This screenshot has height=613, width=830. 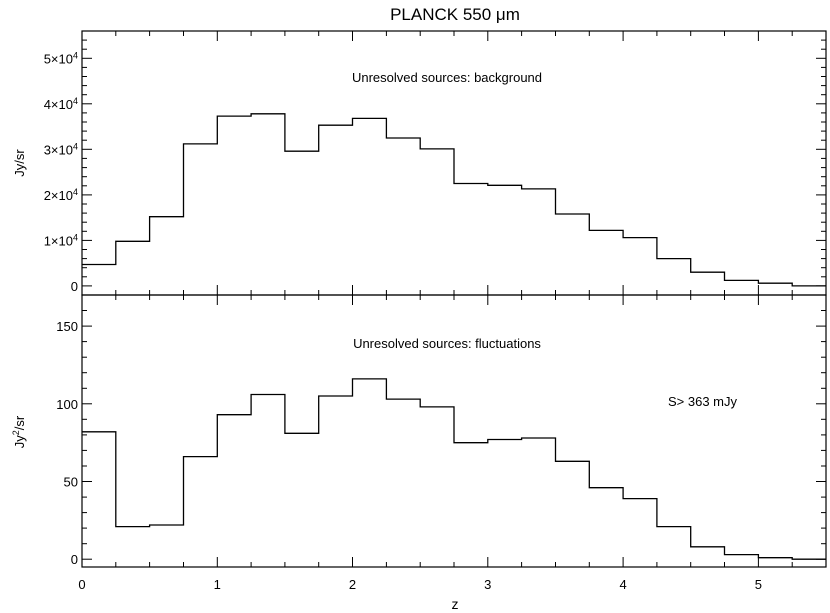 I want to click on x-tick-label: 4, so click(x=622, y=584).